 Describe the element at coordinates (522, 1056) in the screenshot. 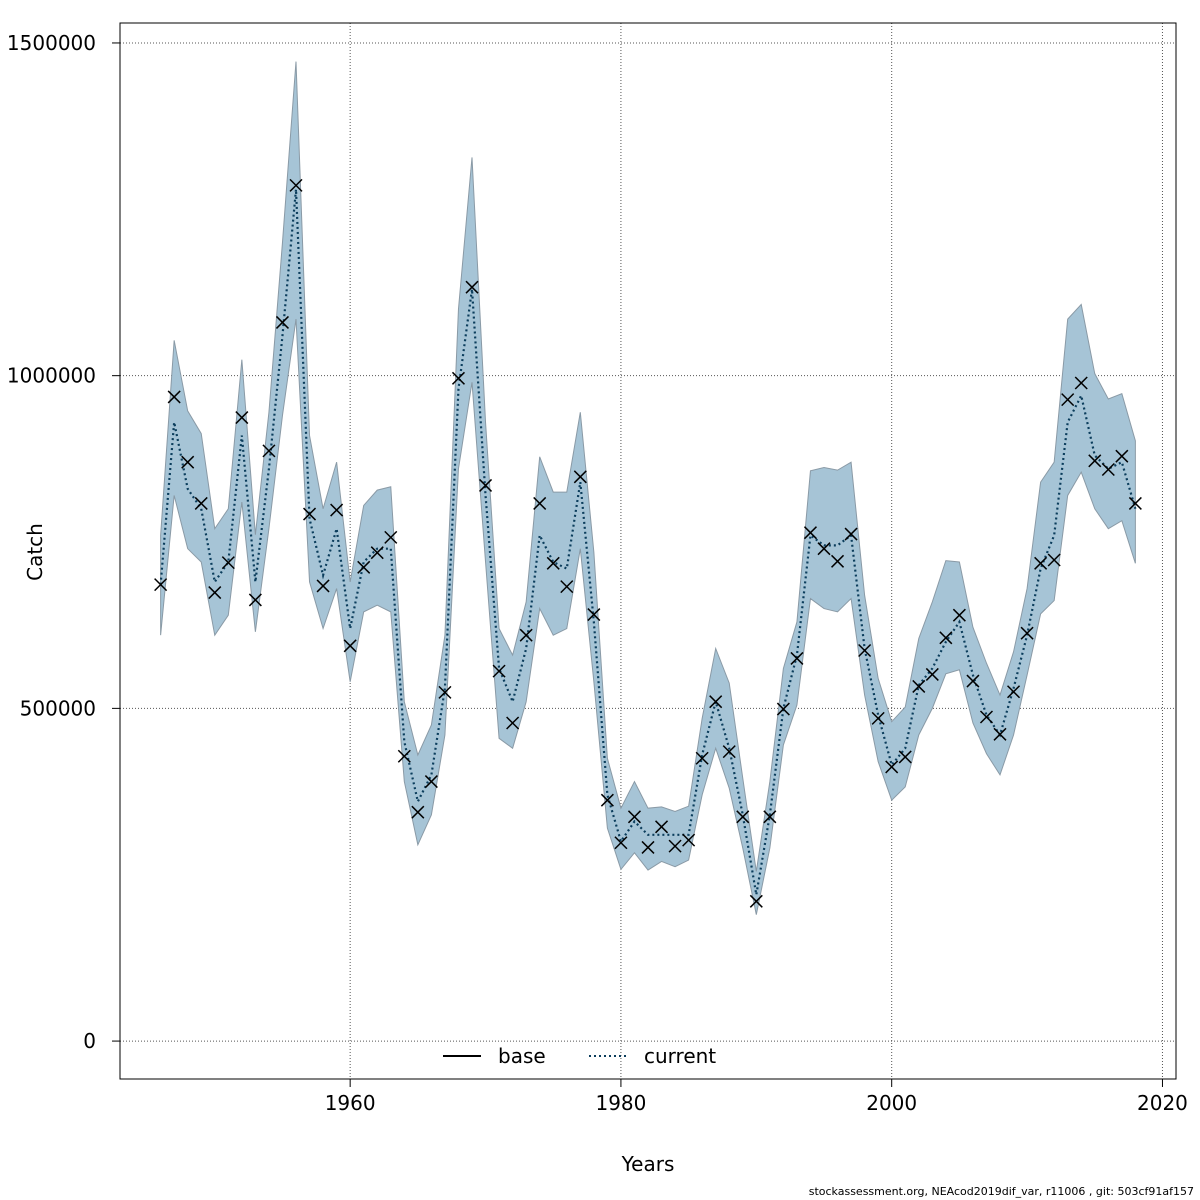

I see `legend-label: base` at that location.